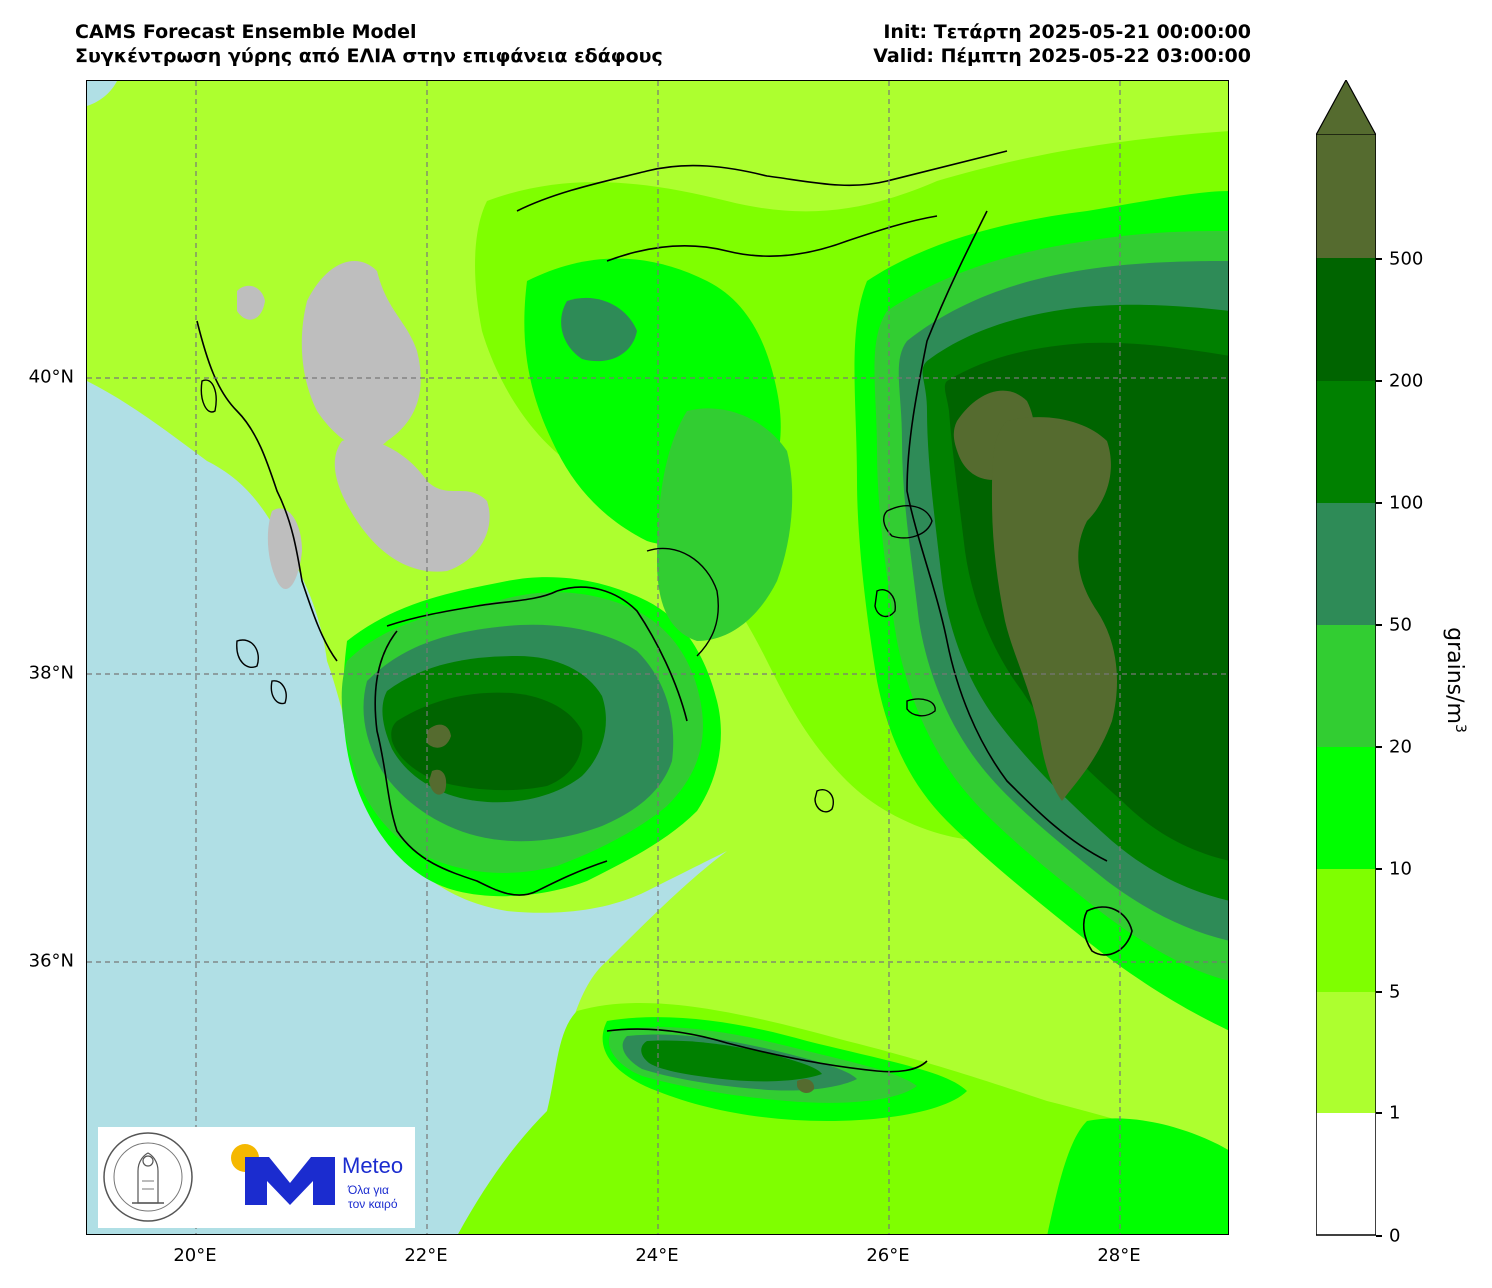  I want to click on lon-tick-22e: 22°E, so click(426, 1255).